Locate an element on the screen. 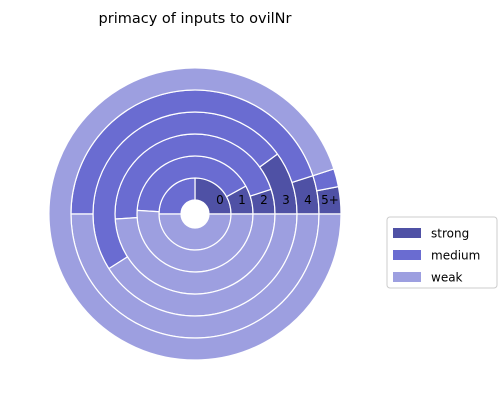  ring-label: 2 is located at coordinates (264, 200).